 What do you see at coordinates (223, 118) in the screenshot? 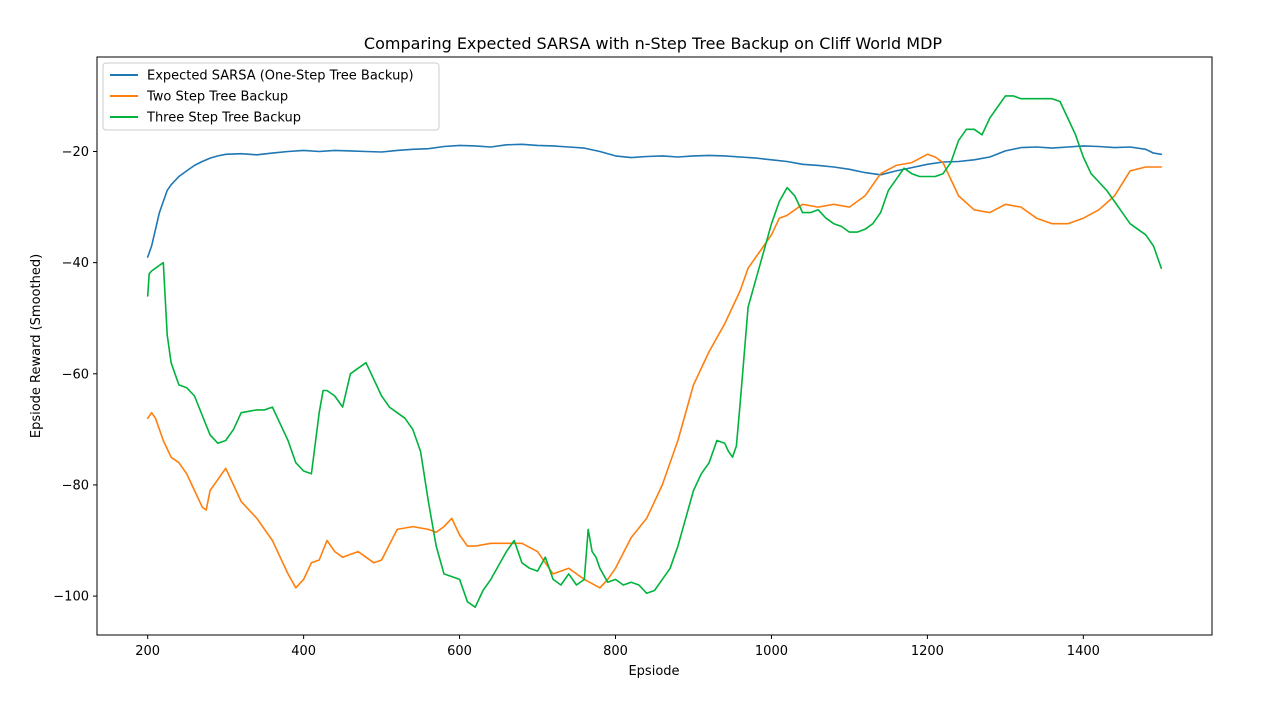
I see `legend-label-3: Three Step Tree Backup` at bounding box center [223, 118].